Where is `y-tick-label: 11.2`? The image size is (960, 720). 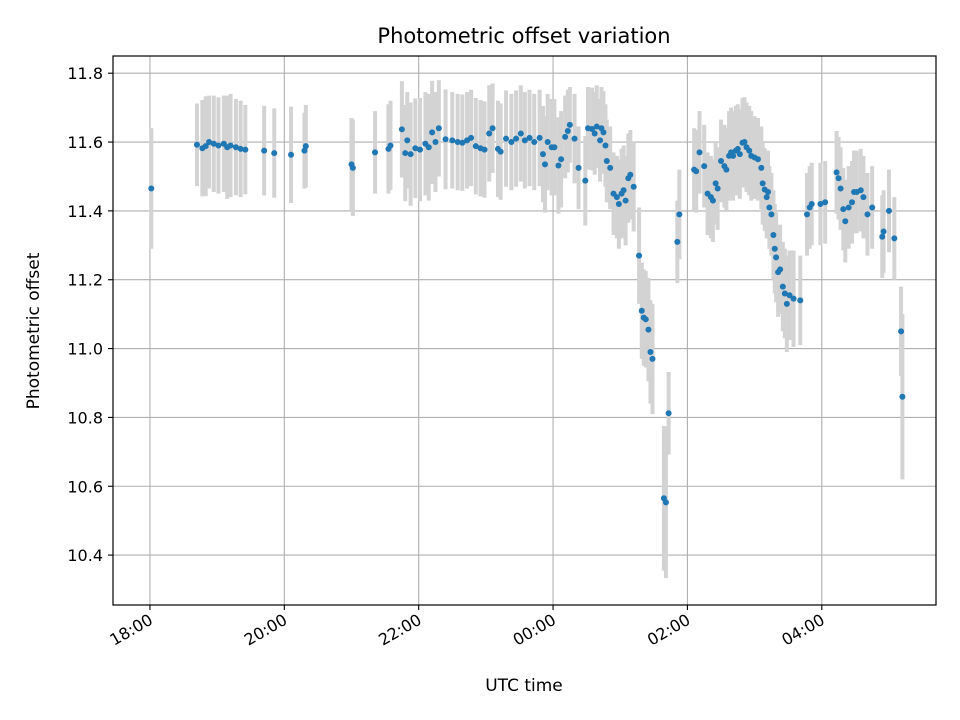
y-tick-label: 11.2 is located at coordinates (85, 280).